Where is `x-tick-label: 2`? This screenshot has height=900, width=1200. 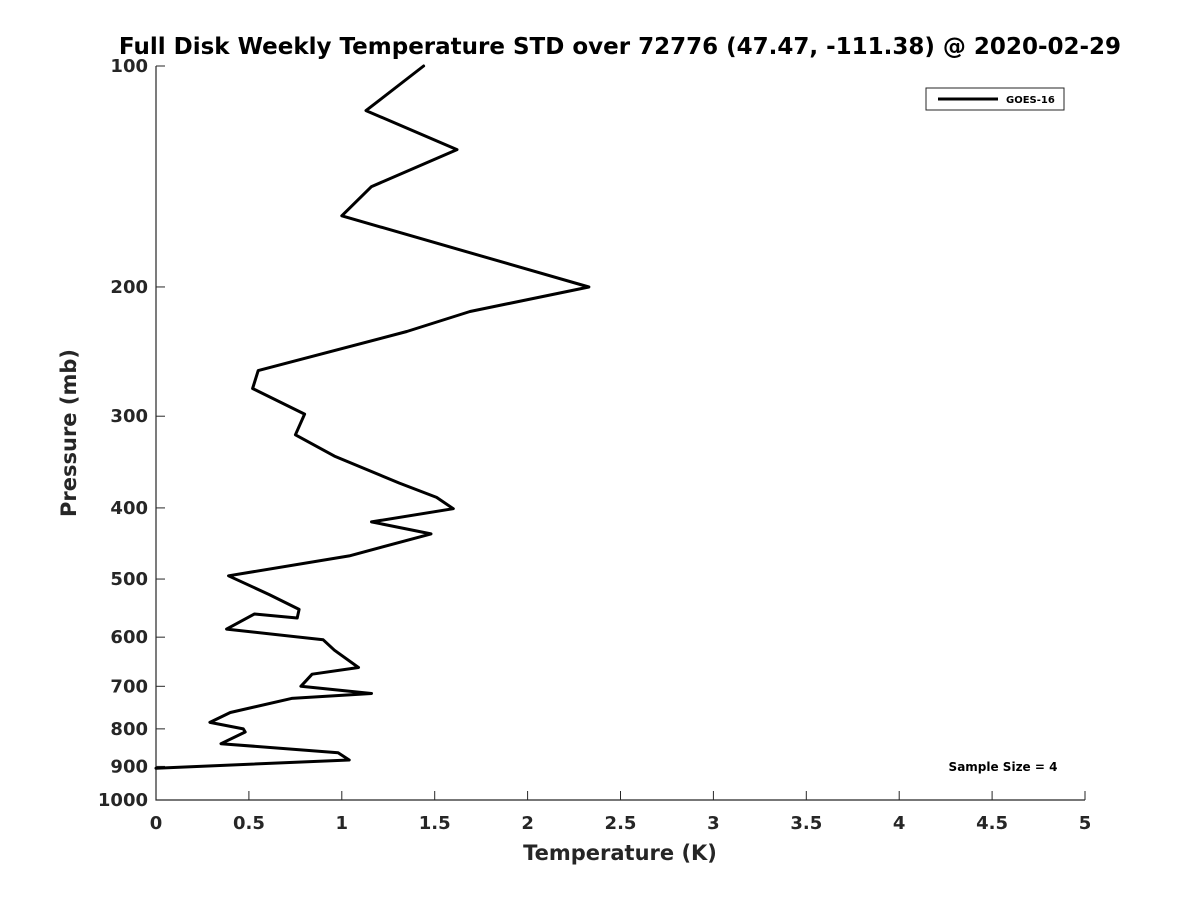 x-tick-label: 2 is located at coordinates (527, 823).